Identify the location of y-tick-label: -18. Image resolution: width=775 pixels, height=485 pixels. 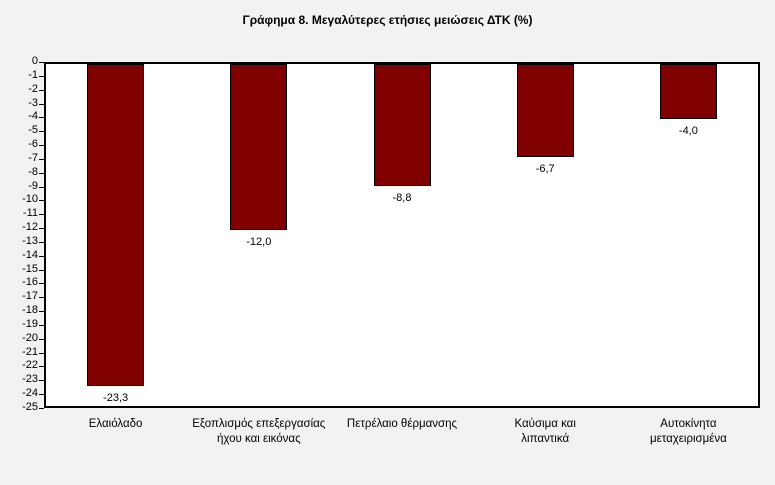
(30, 310).